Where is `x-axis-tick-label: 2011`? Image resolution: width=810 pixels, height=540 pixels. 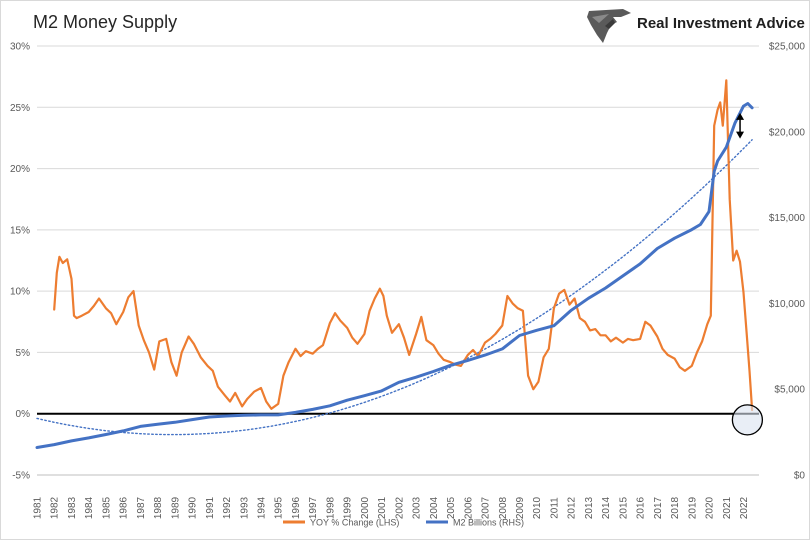
x-axis-tick-label: 2011 is located at coordinates (554, 508).